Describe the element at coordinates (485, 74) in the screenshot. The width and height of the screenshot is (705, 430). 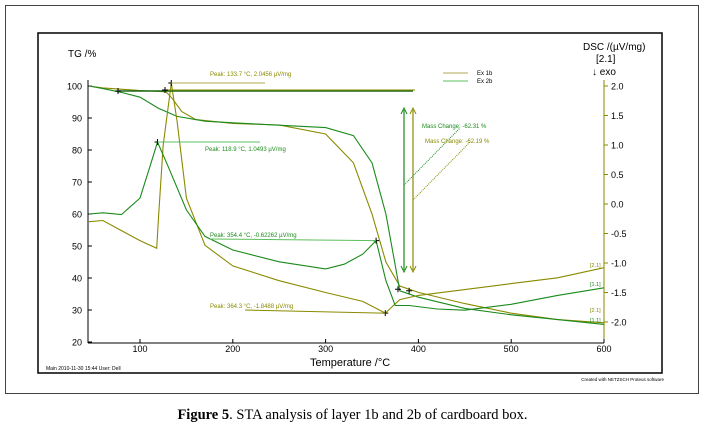
I see `legend-ex1b: Ex 1b` at that location.